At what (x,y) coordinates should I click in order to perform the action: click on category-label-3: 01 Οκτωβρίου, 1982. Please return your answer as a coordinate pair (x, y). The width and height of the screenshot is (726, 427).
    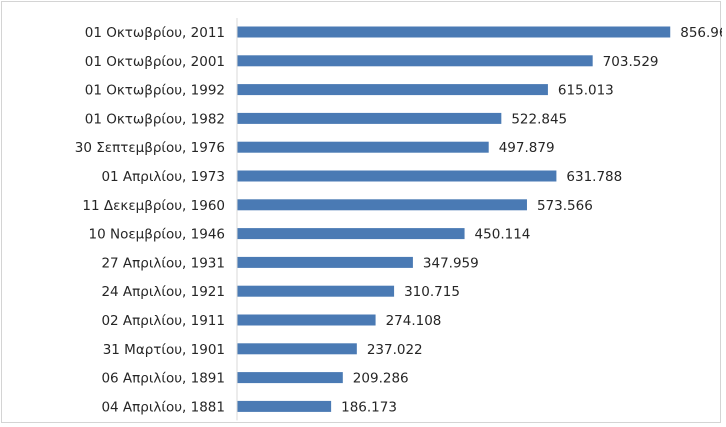
    Looking at the image, I should click on (155, 119).